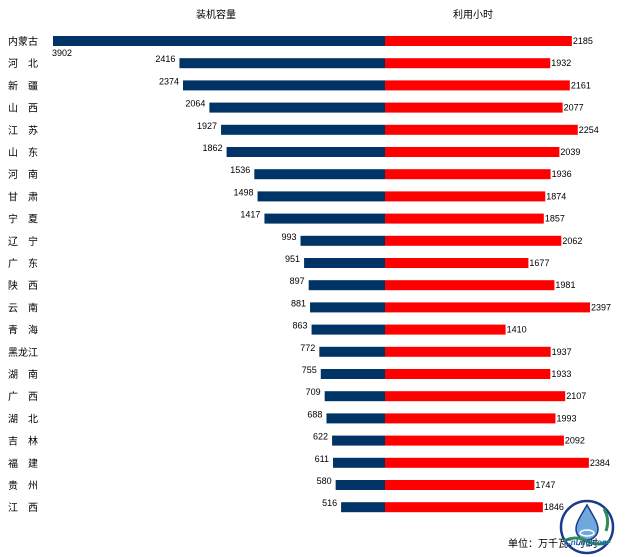  Describe the element at coordinates (23, 307) in the screenshot. I see `category-label: 云 南` at that location.